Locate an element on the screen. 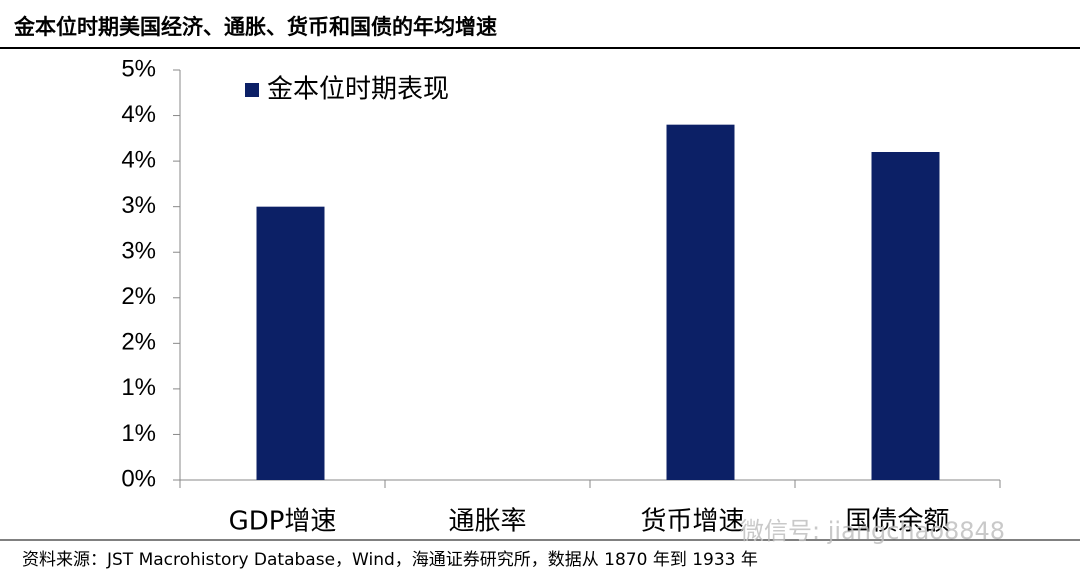 The width and height of the screenshot is (1080, 582). x-tick-label: 通胀率 is located at coordinates (487, 522).